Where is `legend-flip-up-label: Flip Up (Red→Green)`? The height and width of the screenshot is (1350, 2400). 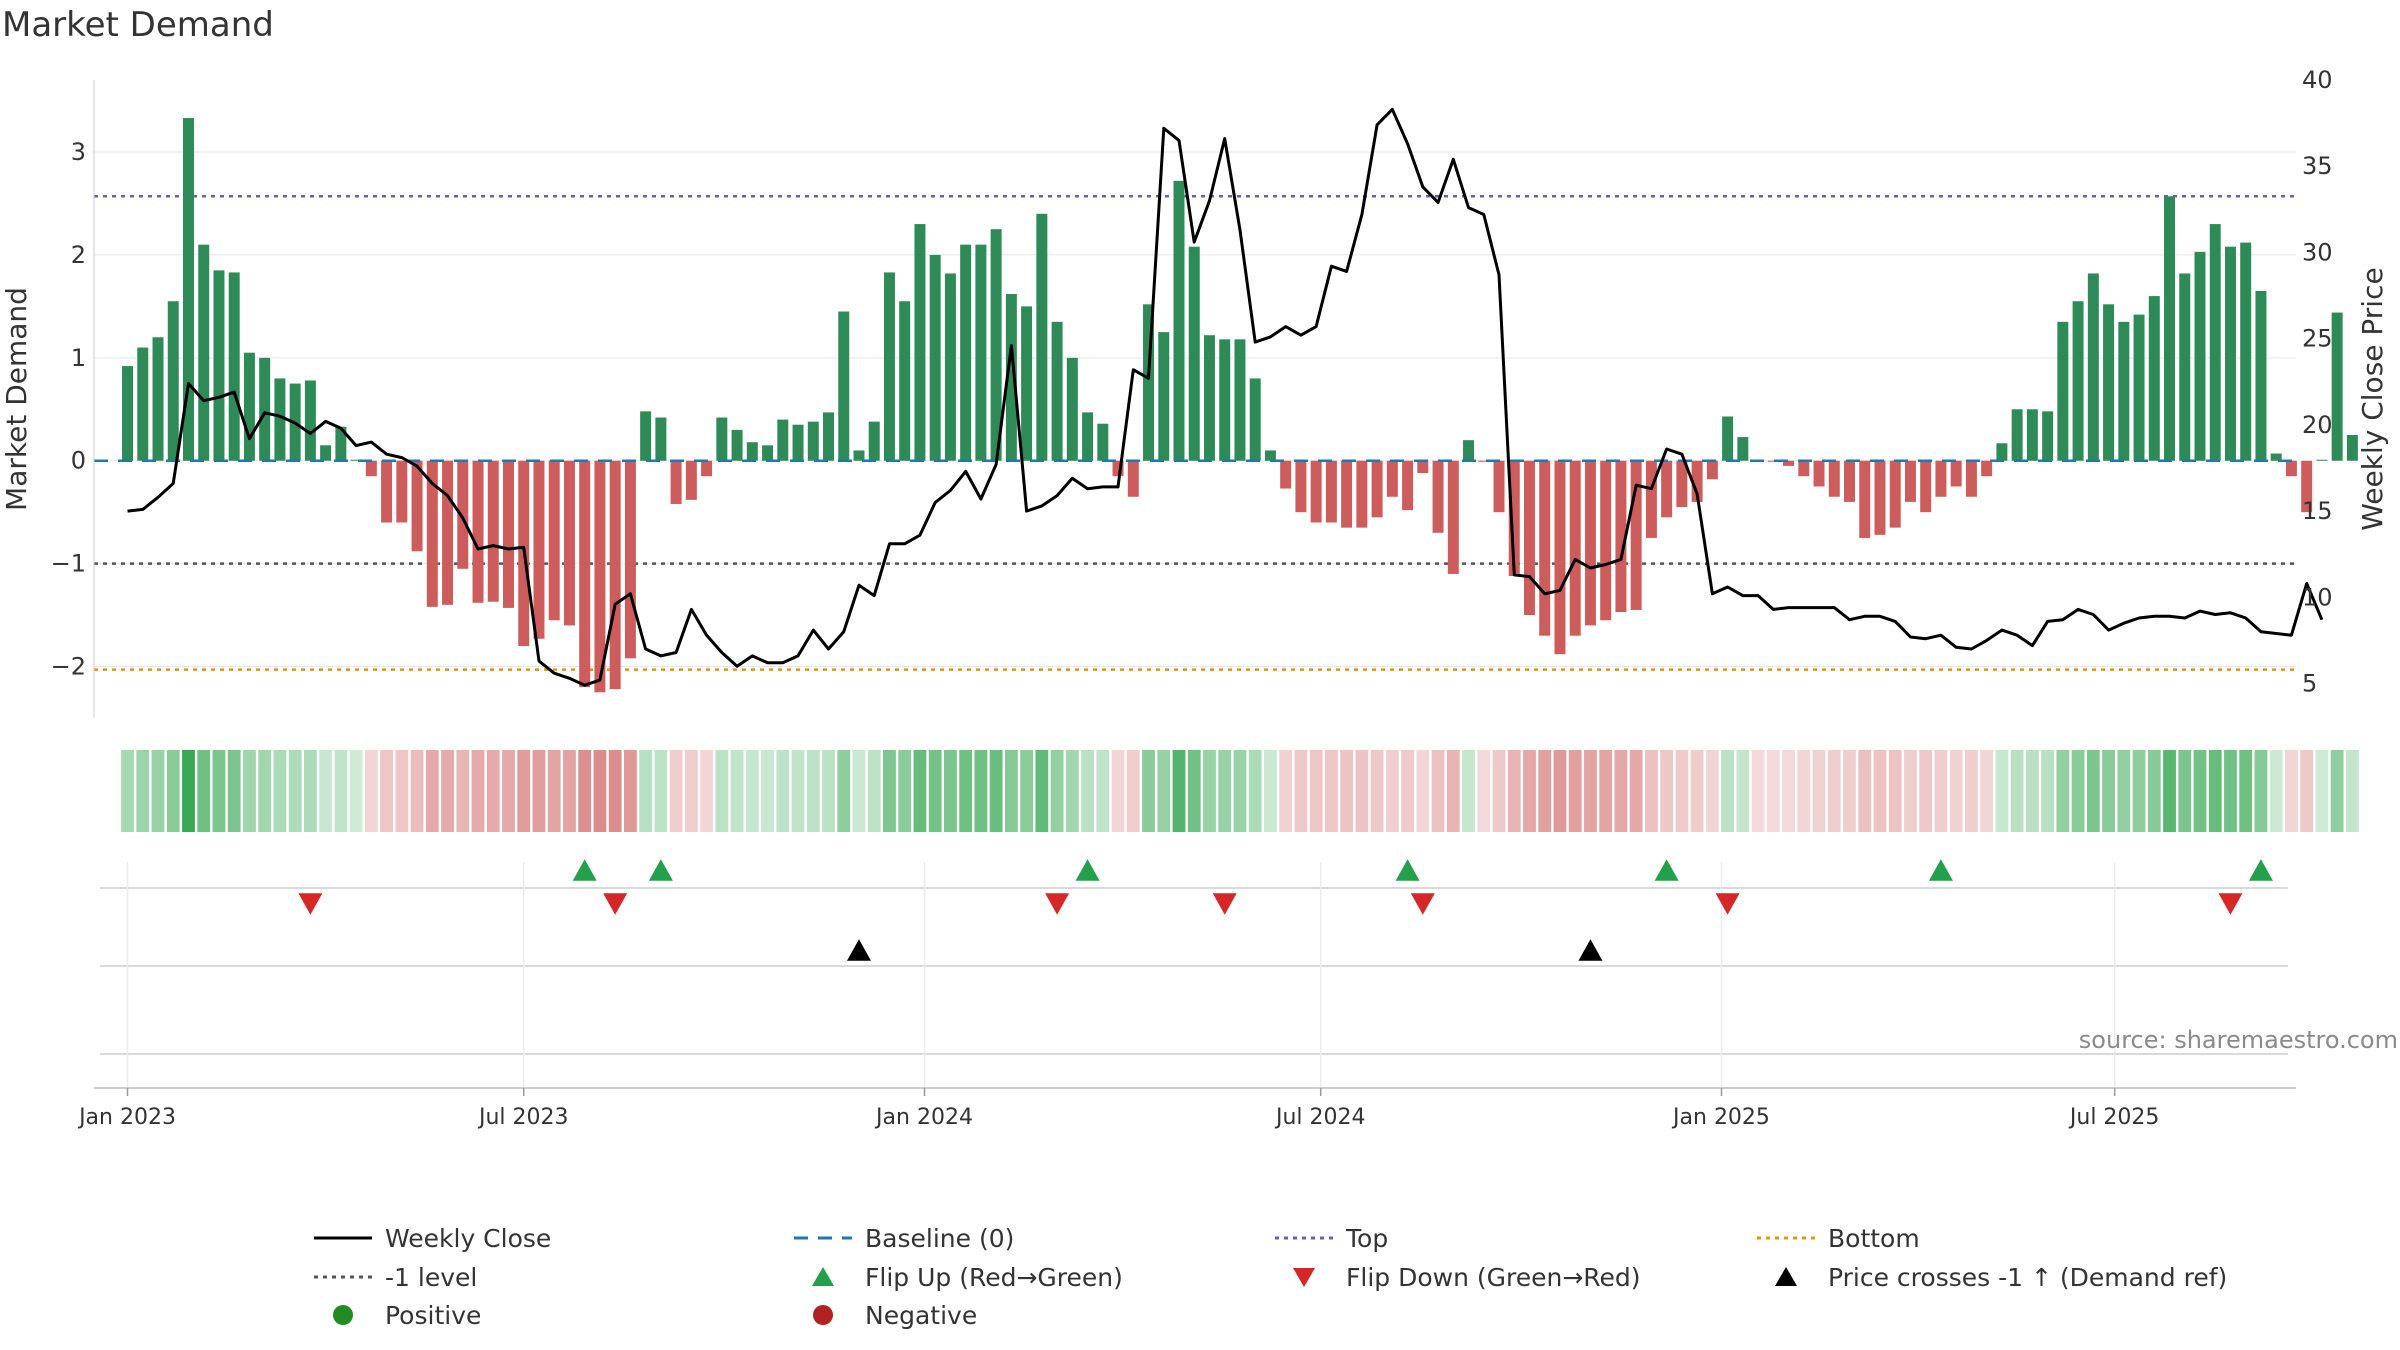 legend-flip-up-label: Flip Up (Red→Green) is located at coordinates (994, 1277).